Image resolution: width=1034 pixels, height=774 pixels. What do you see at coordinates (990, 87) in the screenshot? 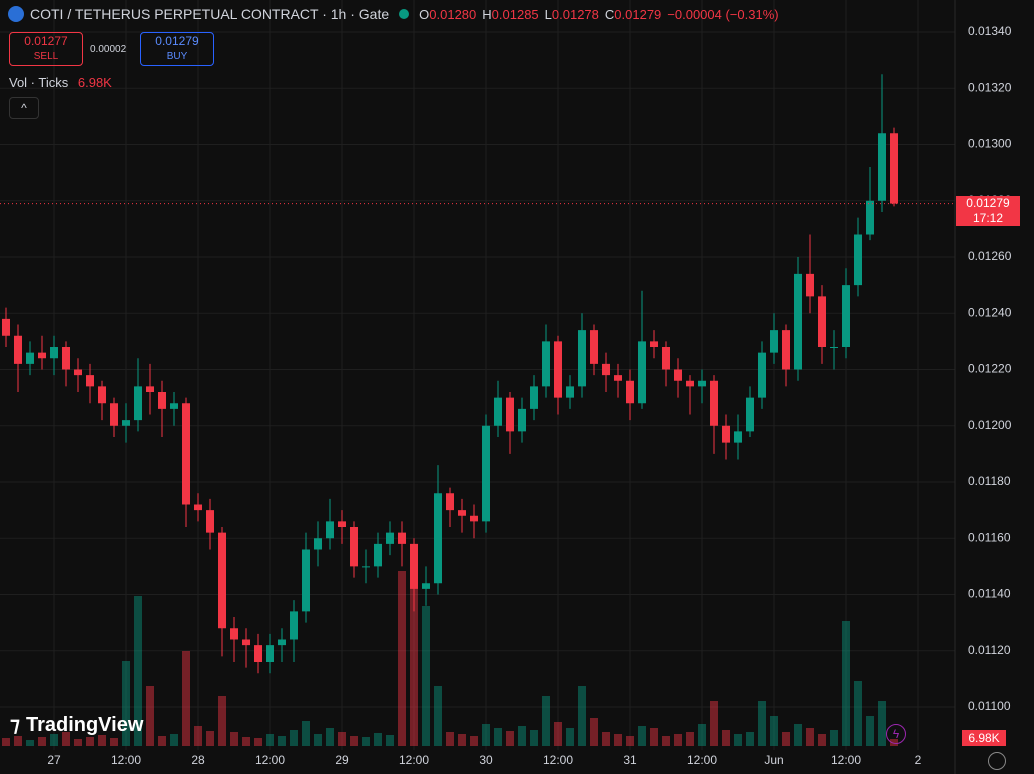
I see `y-tick-label: 0.01320` at bounding box center [990, 87].